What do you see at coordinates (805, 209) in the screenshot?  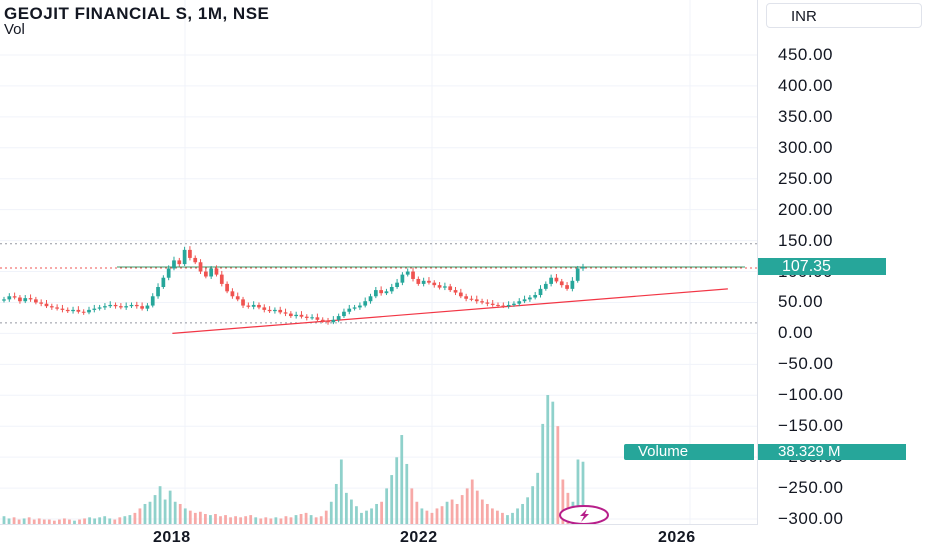 I see `price-tick-label: 200.00` at bounding box center [805, 209].